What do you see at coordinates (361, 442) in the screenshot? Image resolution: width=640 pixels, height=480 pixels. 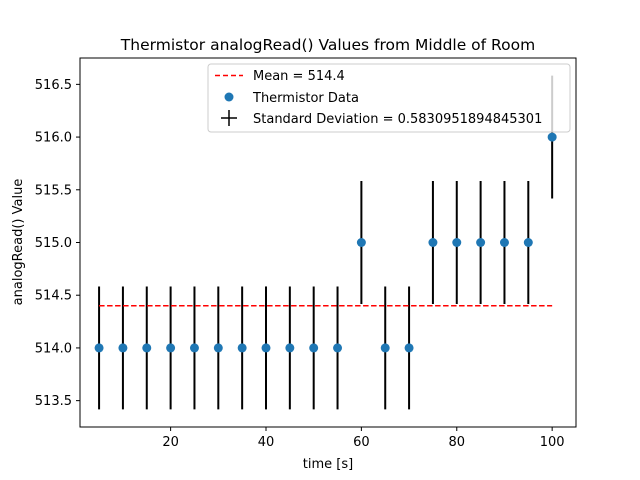 I see `x-tick-label: 60` at bounding box center [361, 442].